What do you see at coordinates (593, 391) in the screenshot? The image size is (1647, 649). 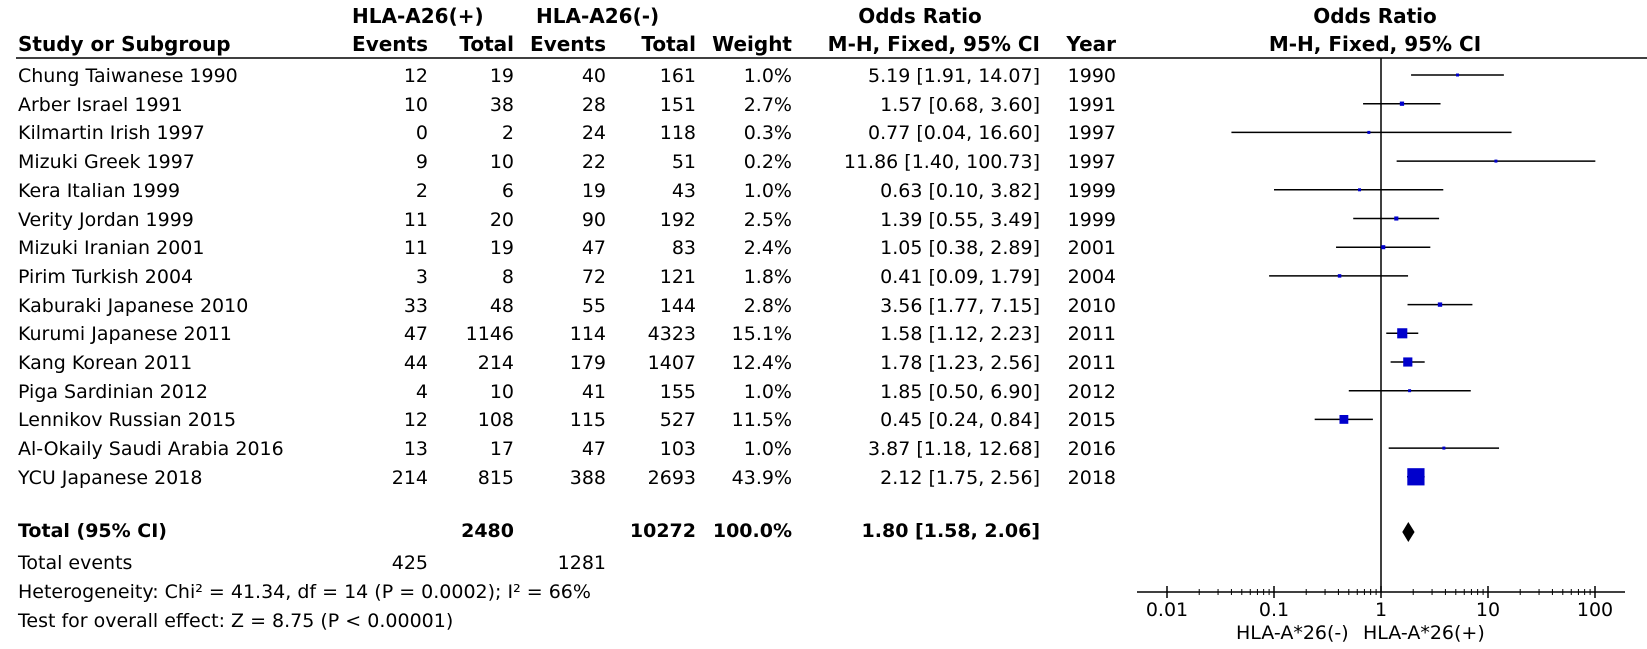 I see `events-2: 41` at bounding box center [593, 391].